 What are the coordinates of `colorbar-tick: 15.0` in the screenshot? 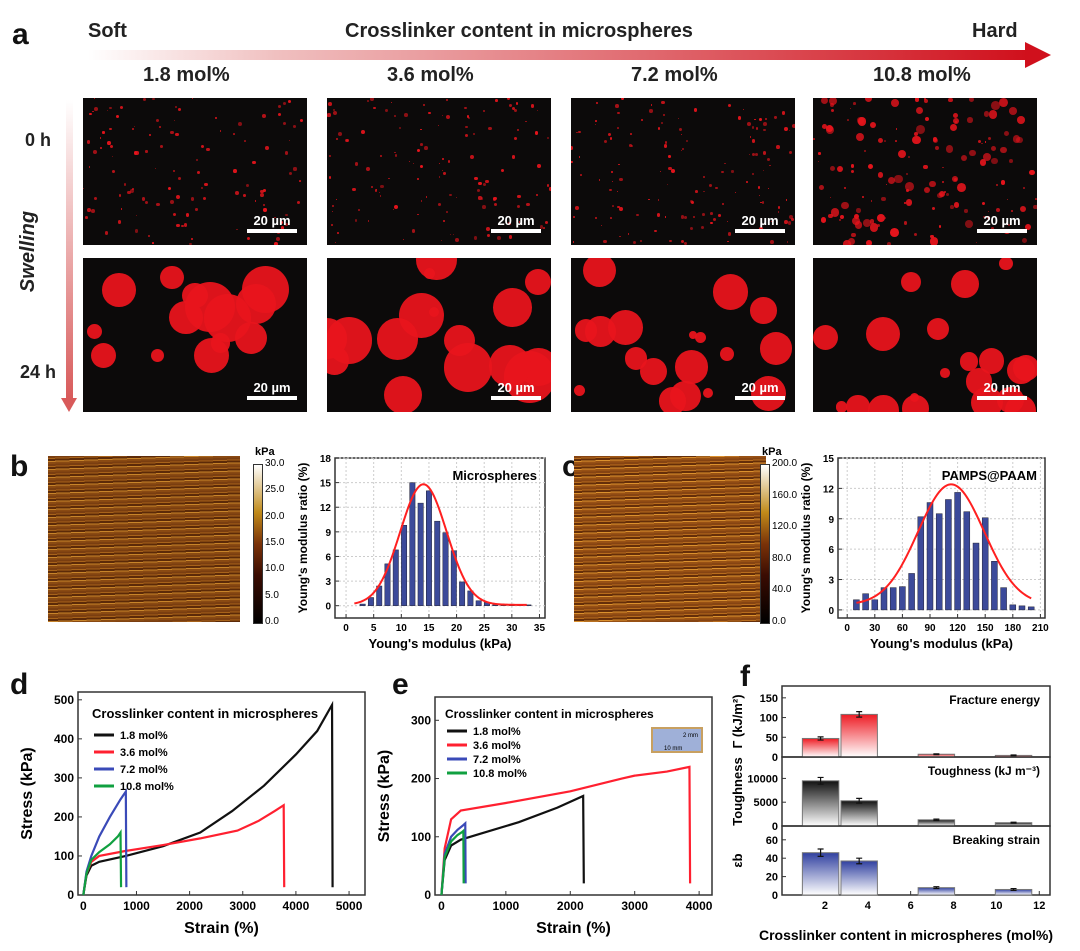 It's located at (275, 542).